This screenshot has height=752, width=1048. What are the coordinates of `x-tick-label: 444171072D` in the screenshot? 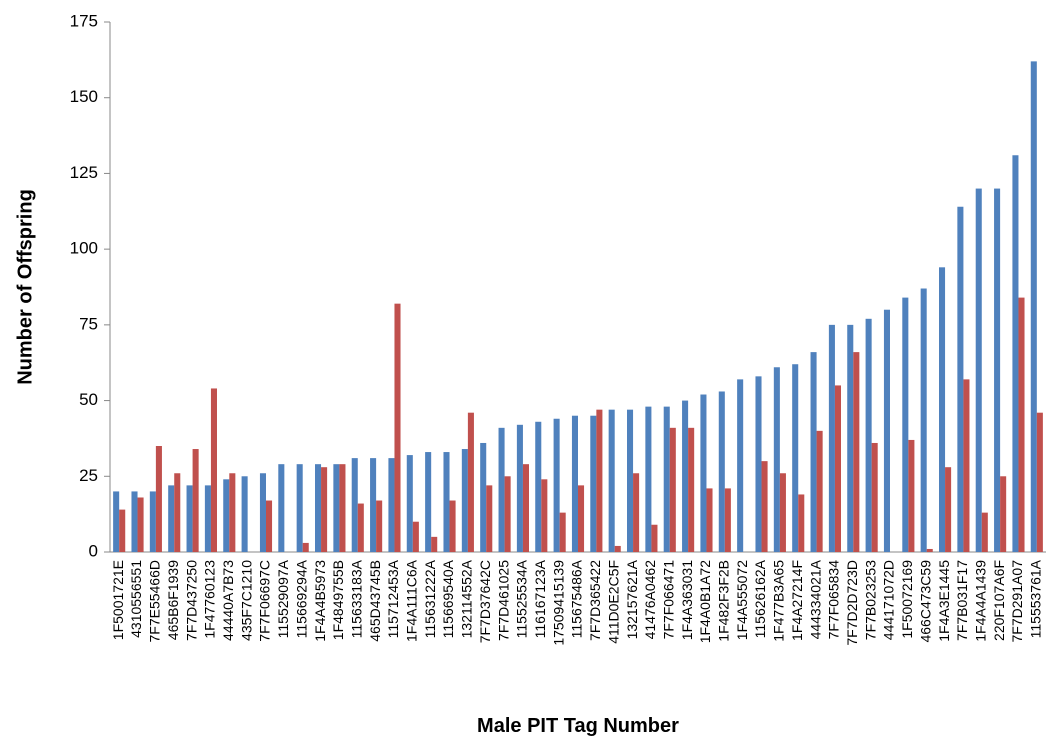 It's located at (889, 600).